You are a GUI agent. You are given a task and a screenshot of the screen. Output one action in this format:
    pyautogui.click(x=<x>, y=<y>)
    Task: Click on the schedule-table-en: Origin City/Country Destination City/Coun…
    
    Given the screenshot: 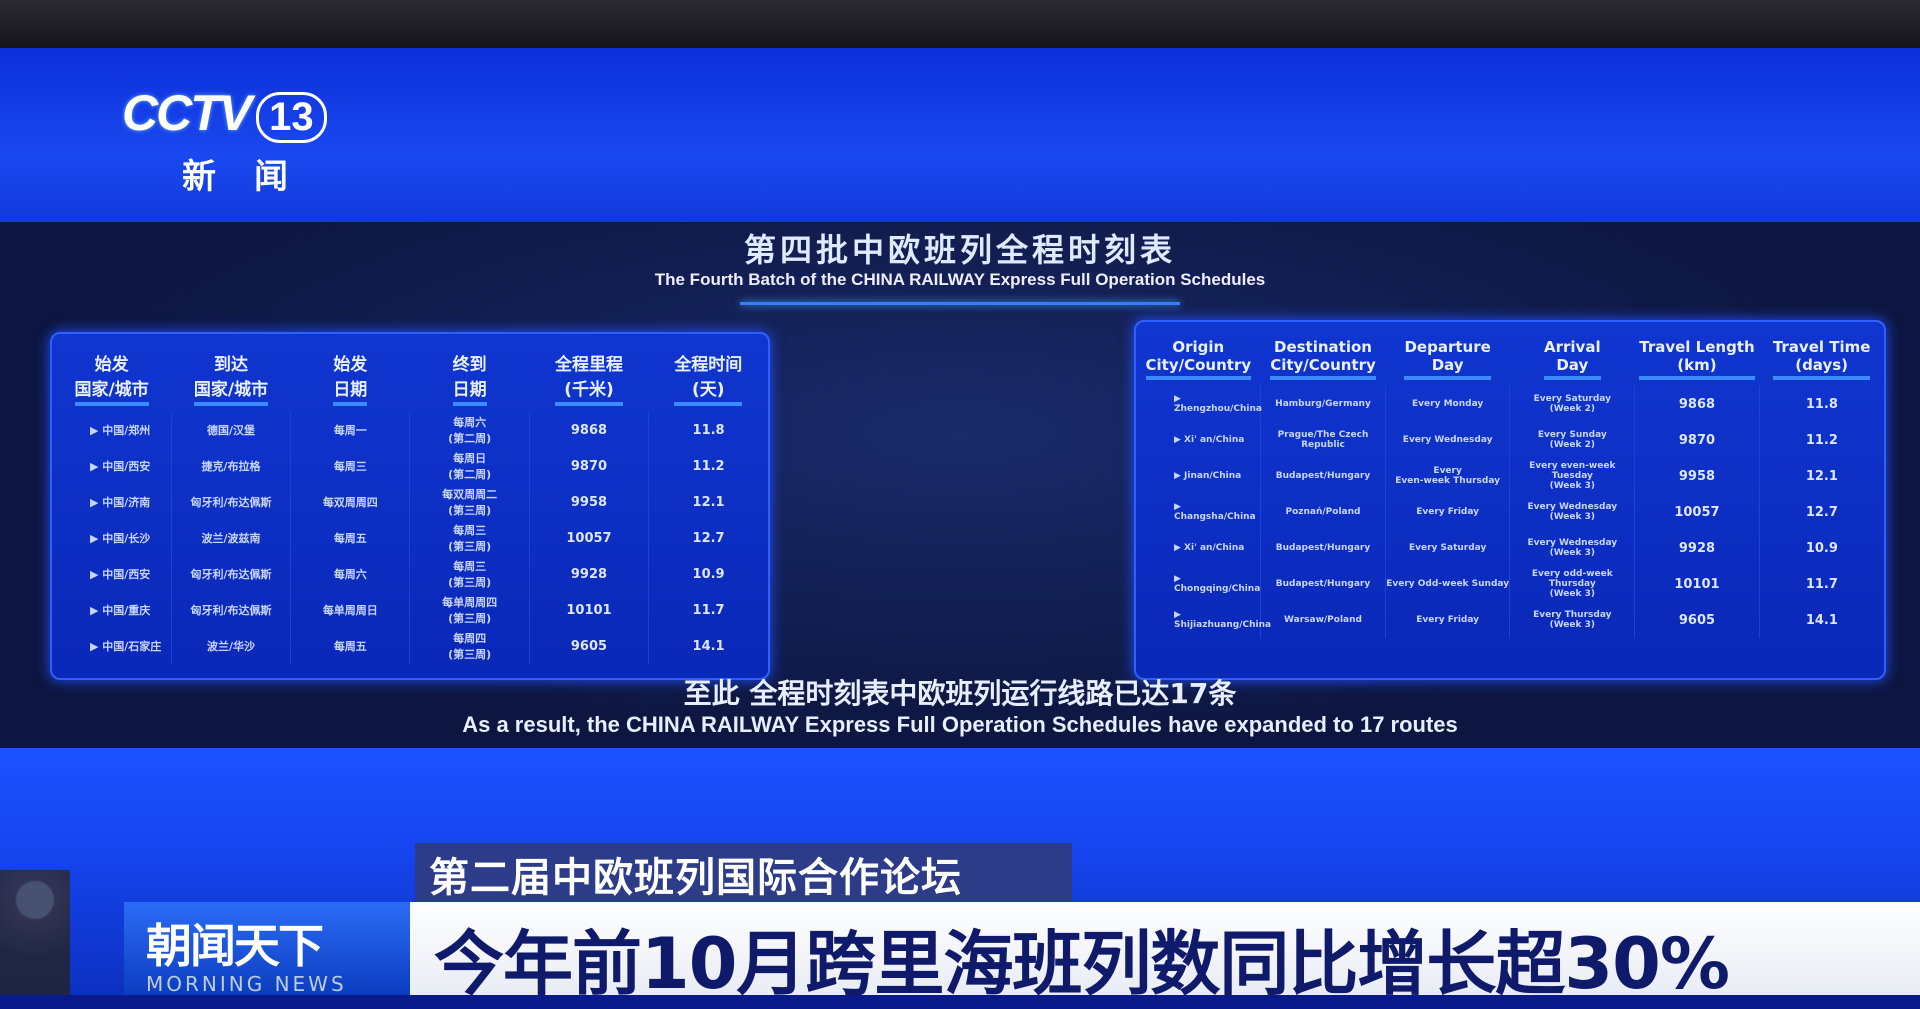 What is the action you would take?
    pyautogui.click(x=1510, y=500)
    